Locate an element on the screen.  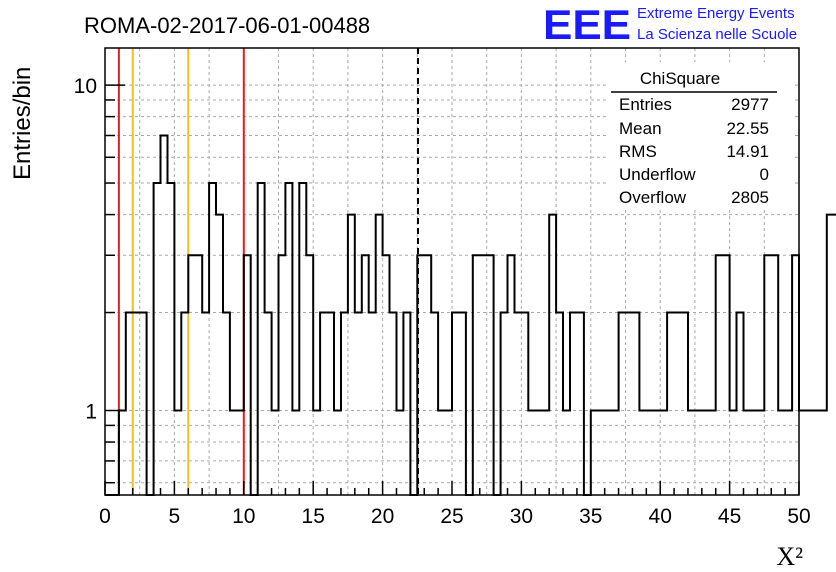
stats-value-entries: 2977 is located at coordinates (750, 104).